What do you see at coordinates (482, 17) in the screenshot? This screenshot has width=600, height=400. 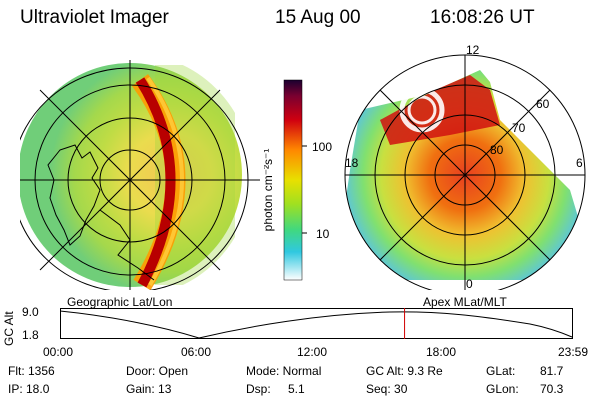 I see `time-label: 16:08:26 UT` at bounding box center [482, 17].